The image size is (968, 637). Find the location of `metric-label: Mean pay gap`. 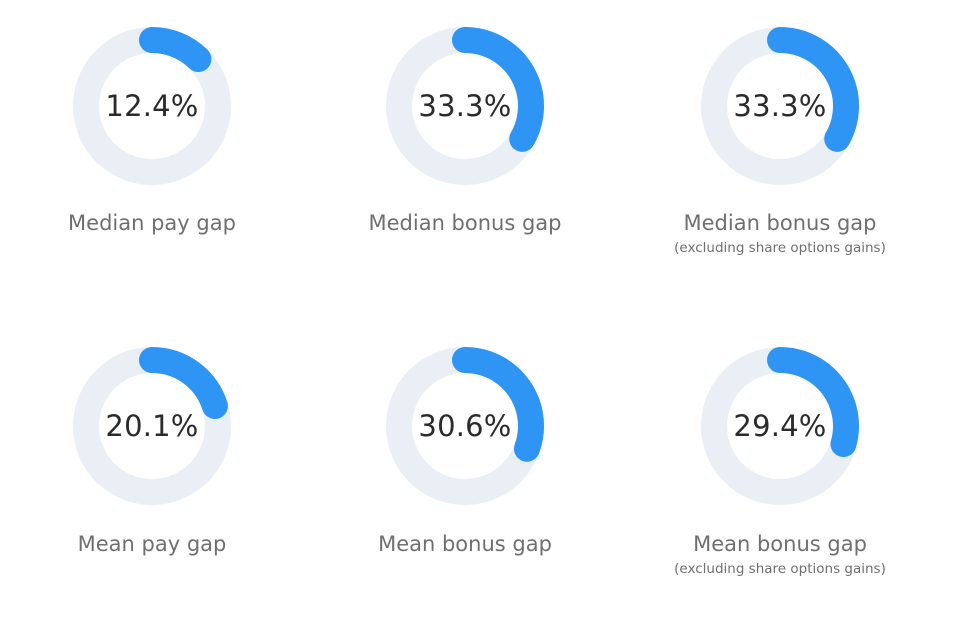

metric-label: Mean pay gap is located at coordinates (152, 544).